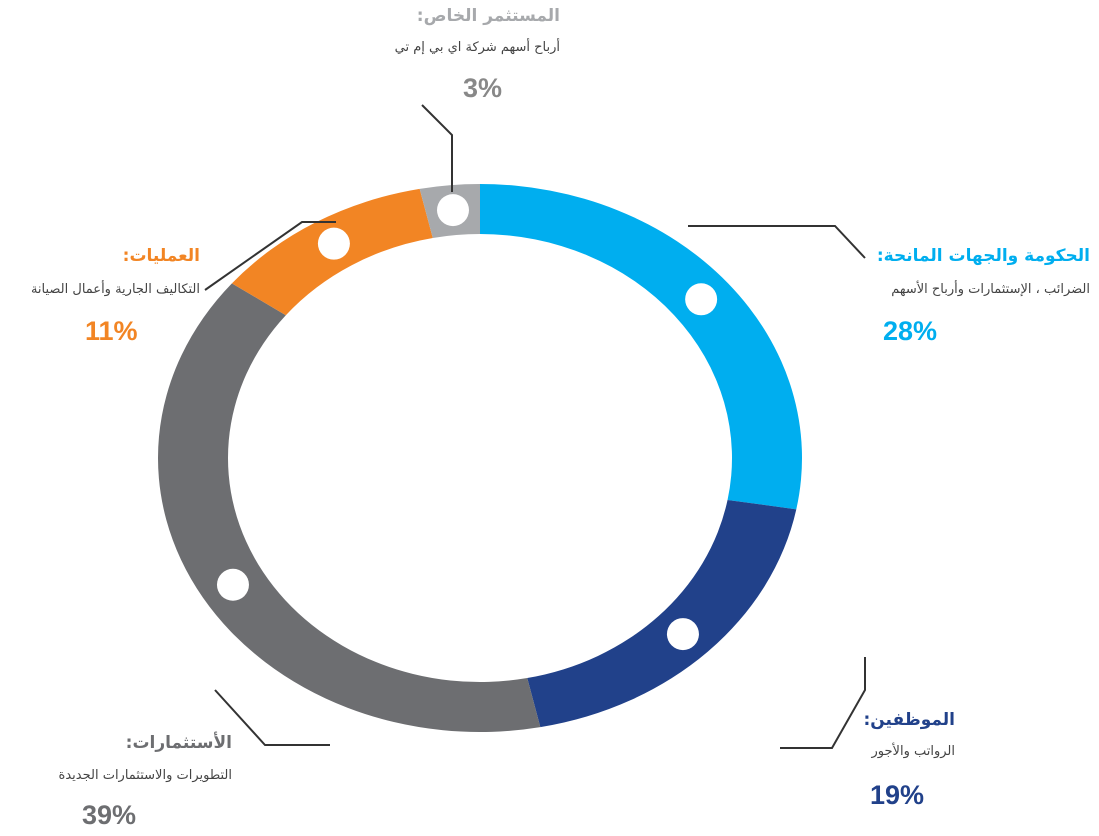  Describe the element at coordinates (897, 795) in the screenshot. I see `value-label: 19%` at that location.